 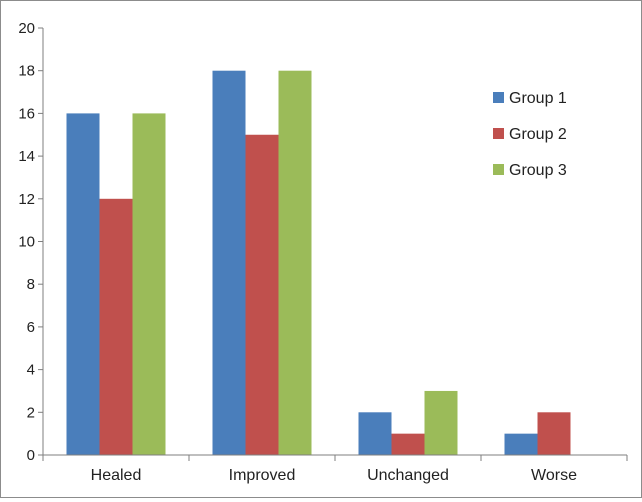 I want to click on x-tick-label-worse: Worse, so click(x=554, y=475).